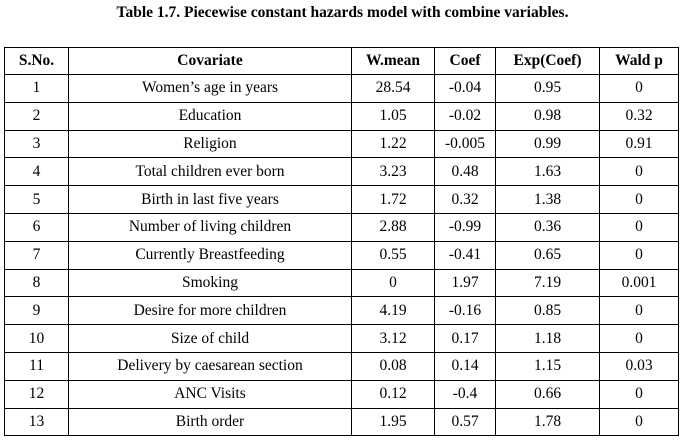 The height and width of the screenshot is (444, 685). I want to click on header-sno: S.No., so click(36, 61).